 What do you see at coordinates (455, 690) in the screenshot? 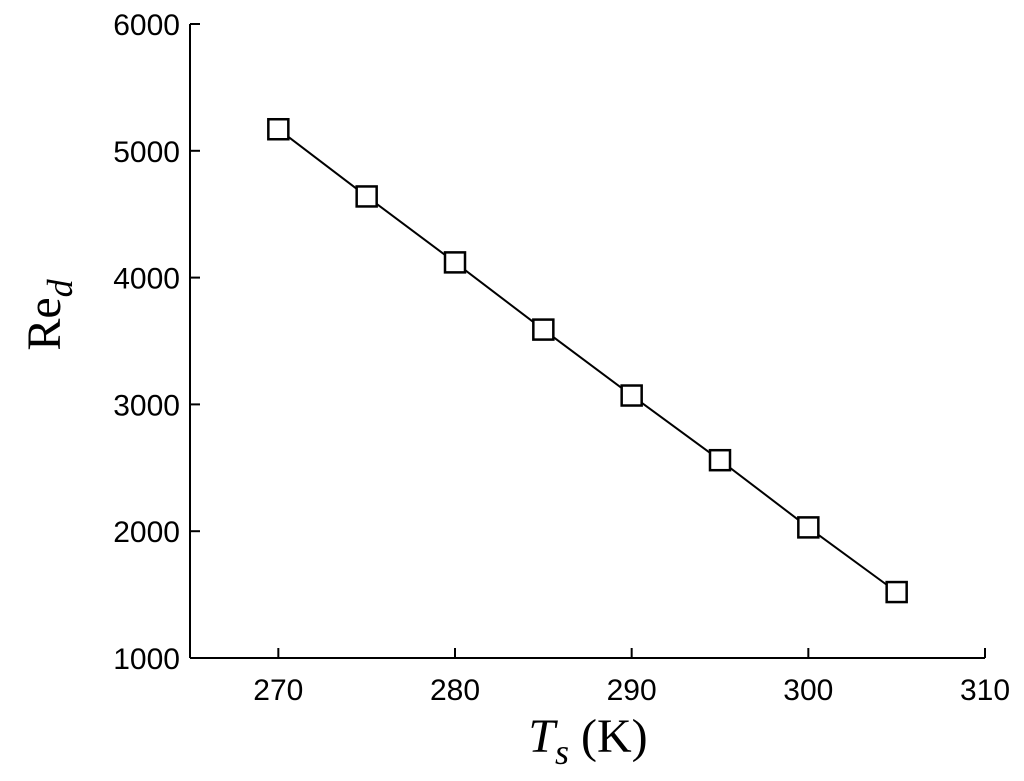
I see `x-tick-label: 280` at bounding box center [455, 690].